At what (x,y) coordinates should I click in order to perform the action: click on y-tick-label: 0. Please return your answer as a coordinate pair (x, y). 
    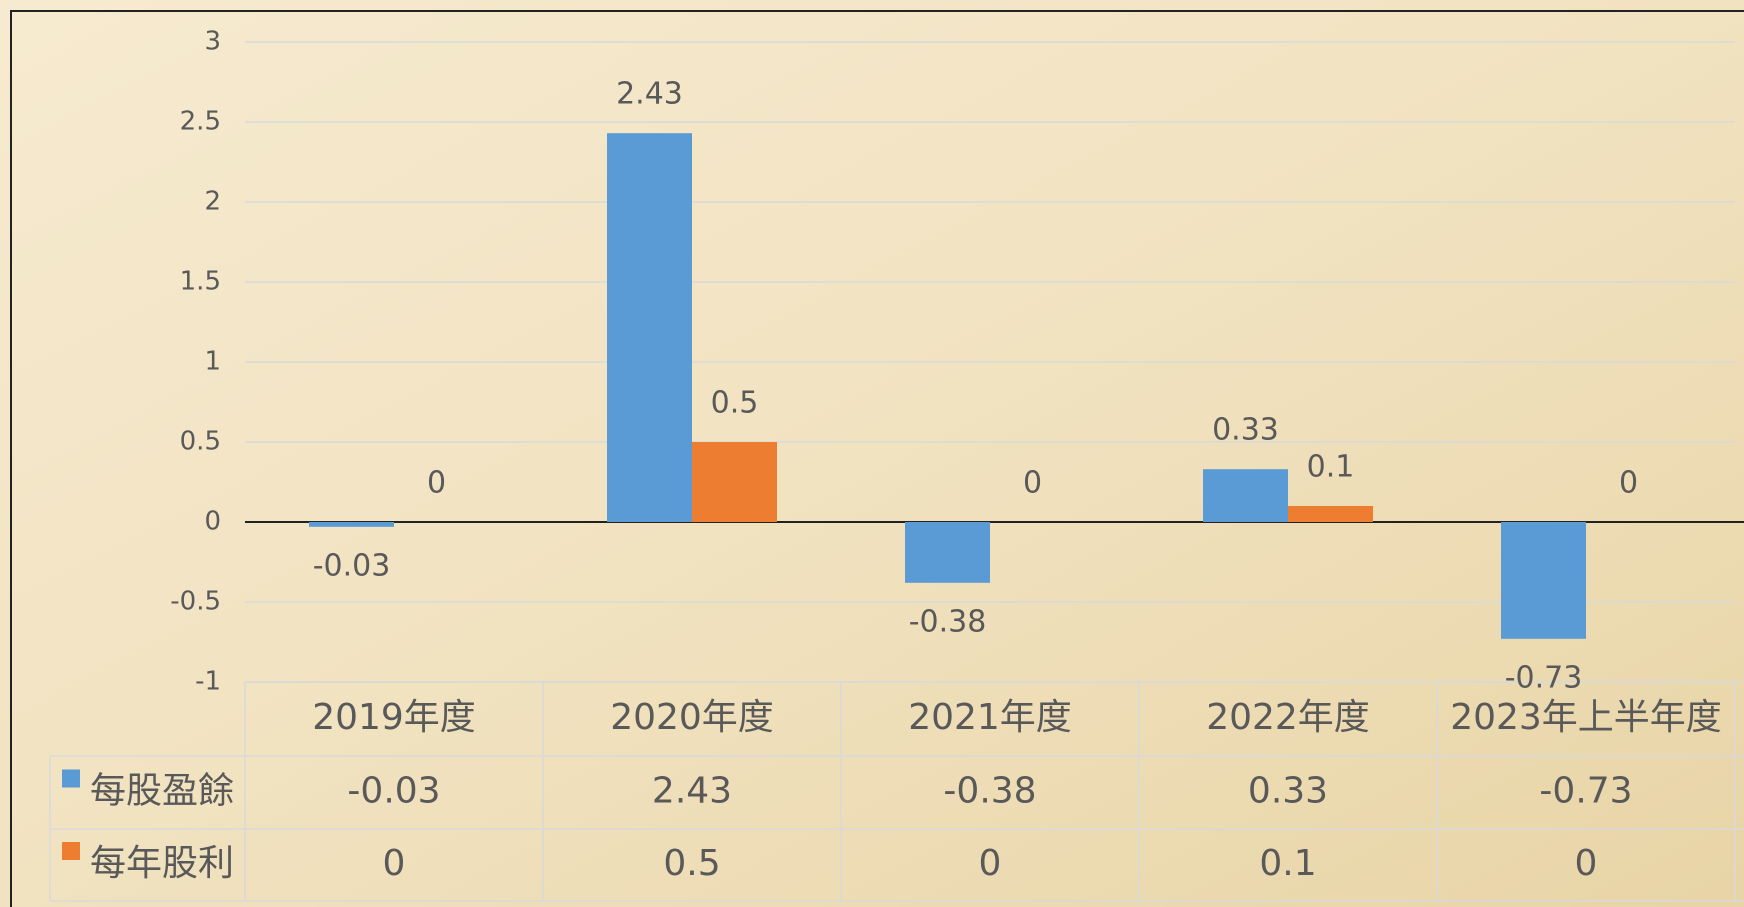
    Looking at the image, I should click on (212, 522).